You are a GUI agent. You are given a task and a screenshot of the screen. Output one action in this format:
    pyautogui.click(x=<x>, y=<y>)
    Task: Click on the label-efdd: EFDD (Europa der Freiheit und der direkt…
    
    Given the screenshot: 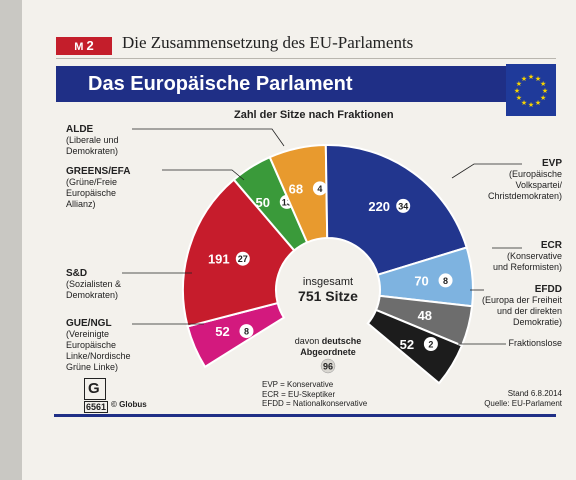 What is the action you would take?
    pyautogui.click(x=521, y=305)
    